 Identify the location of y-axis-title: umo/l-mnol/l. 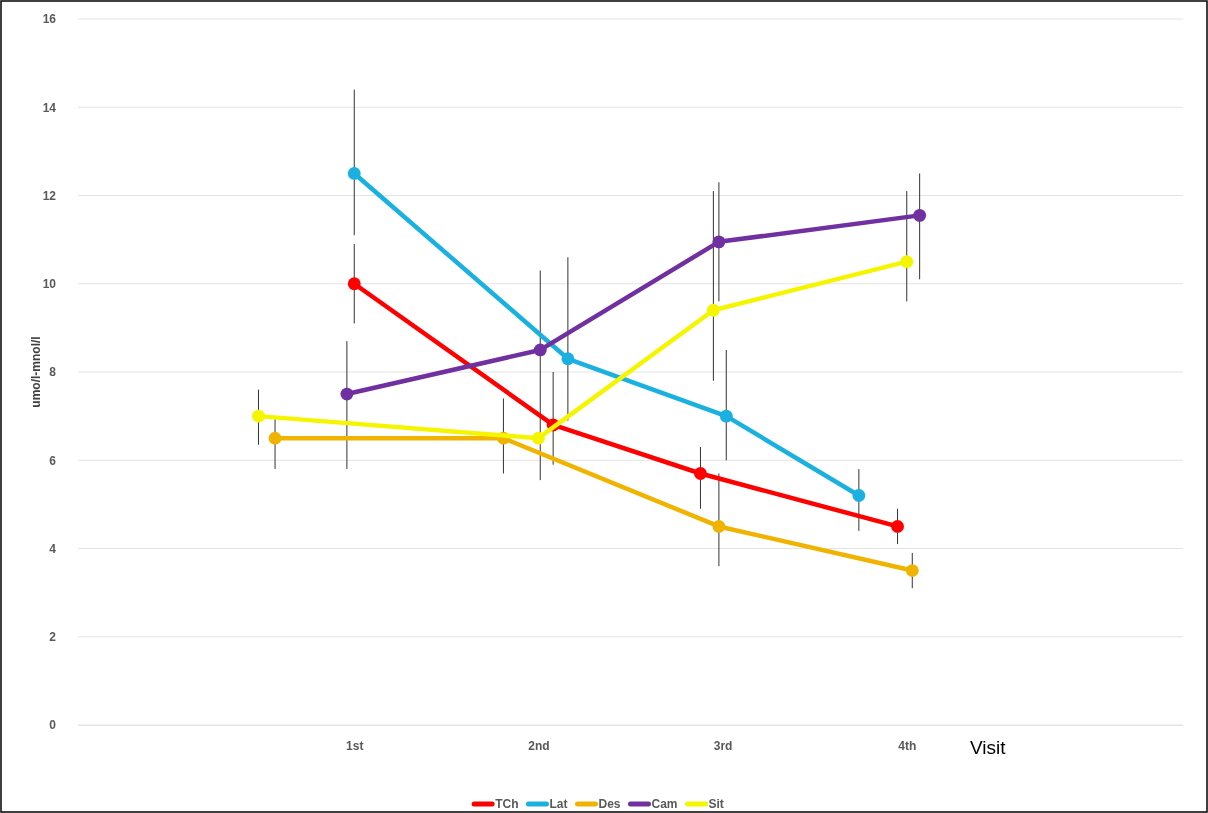
(36, 372).